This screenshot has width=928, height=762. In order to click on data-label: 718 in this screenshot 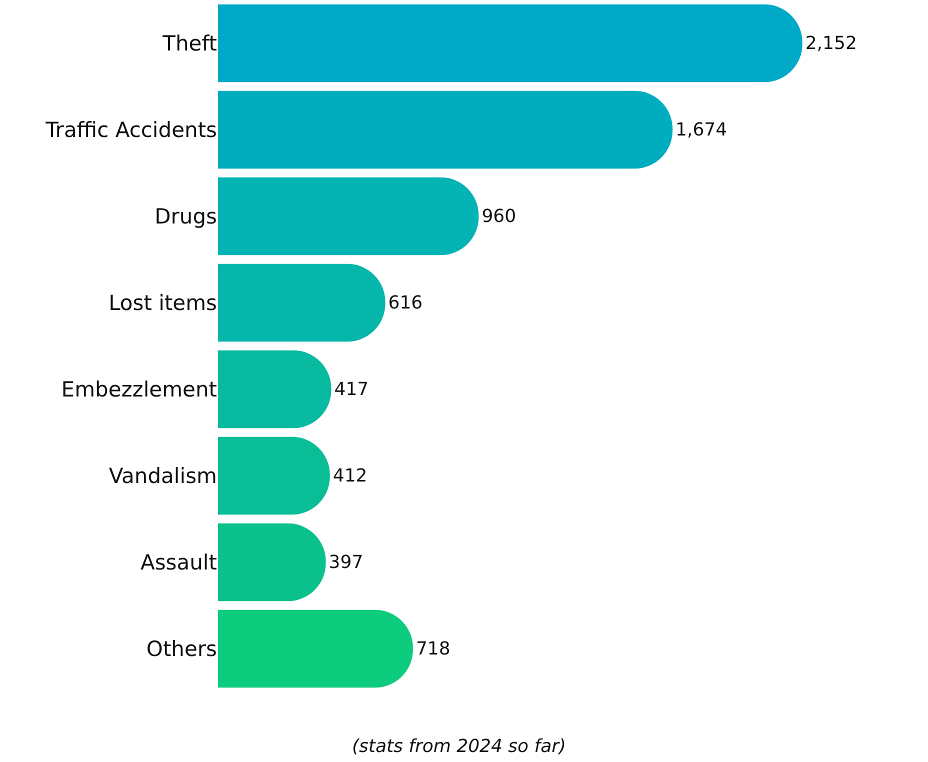, I will do `click(433, 649)`.